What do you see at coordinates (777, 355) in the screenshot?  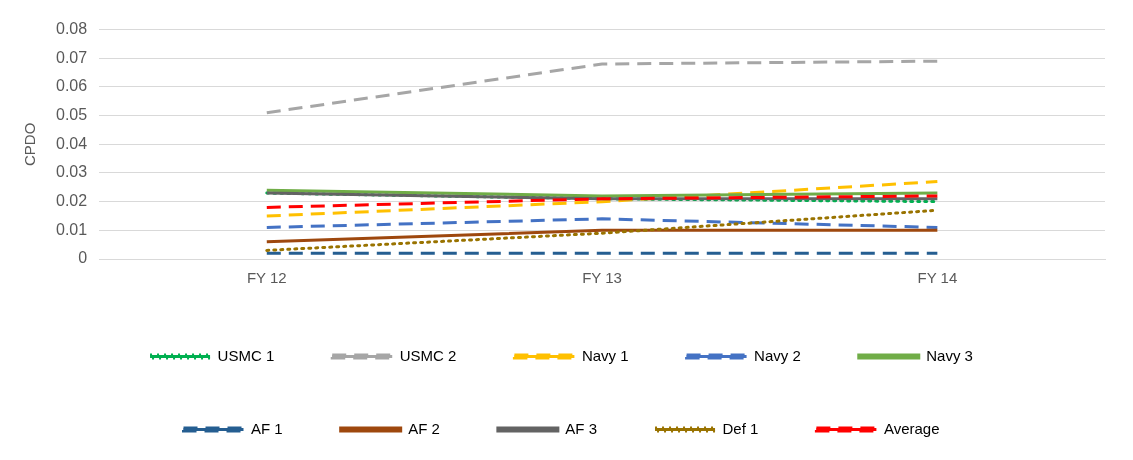 I see `legend-label: Navy 2` at bounding box center [777, 355].